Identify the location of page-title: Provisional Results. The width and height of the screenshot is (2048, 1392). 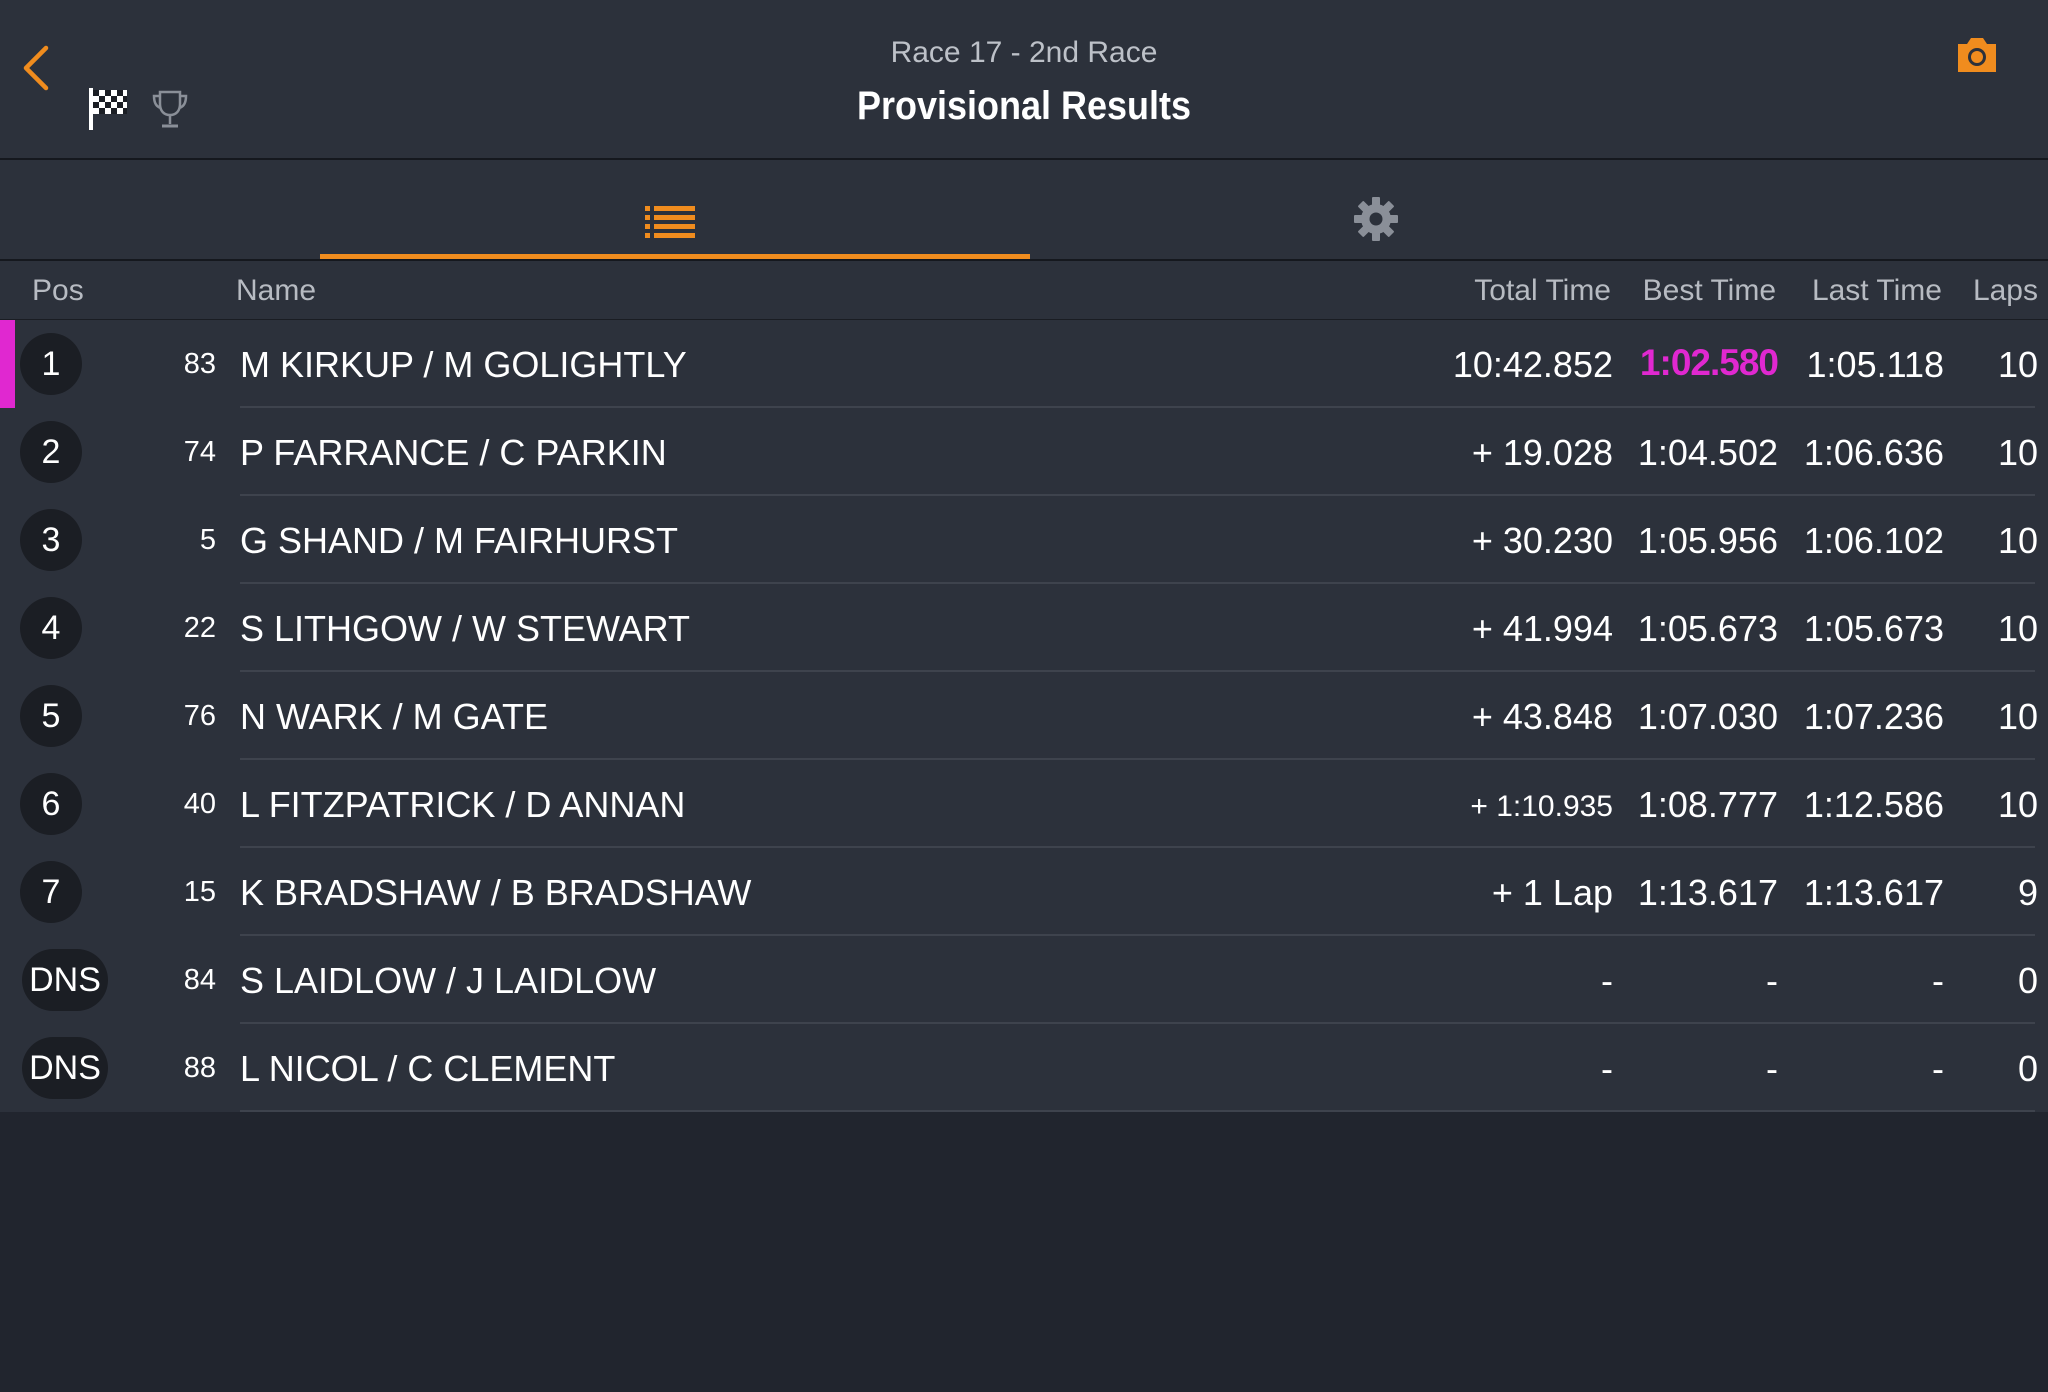
(1024, 106).